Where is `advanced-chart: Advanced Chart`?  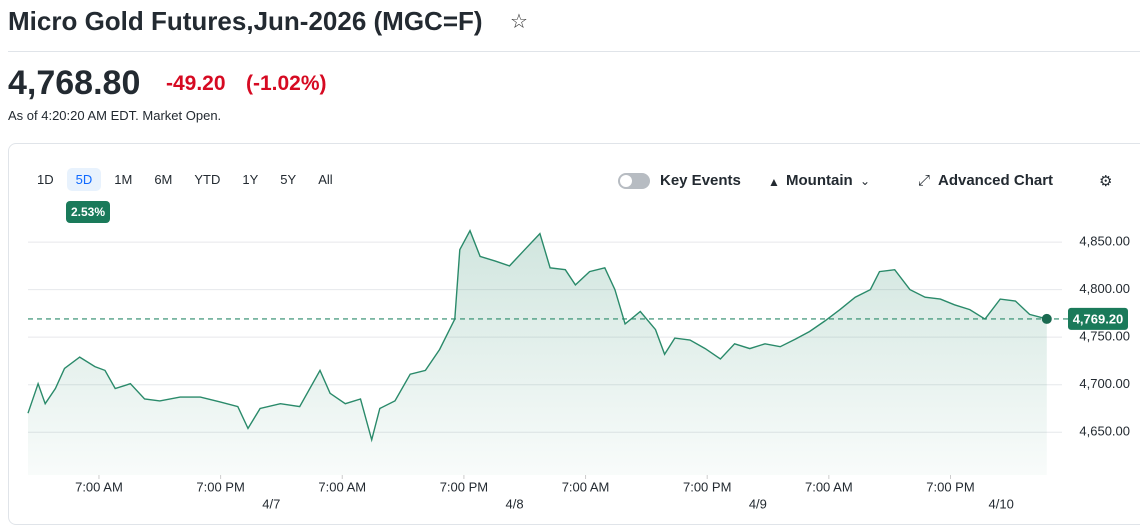 advanced-chart: Advanced Chart is located at coordinates (996, 180).